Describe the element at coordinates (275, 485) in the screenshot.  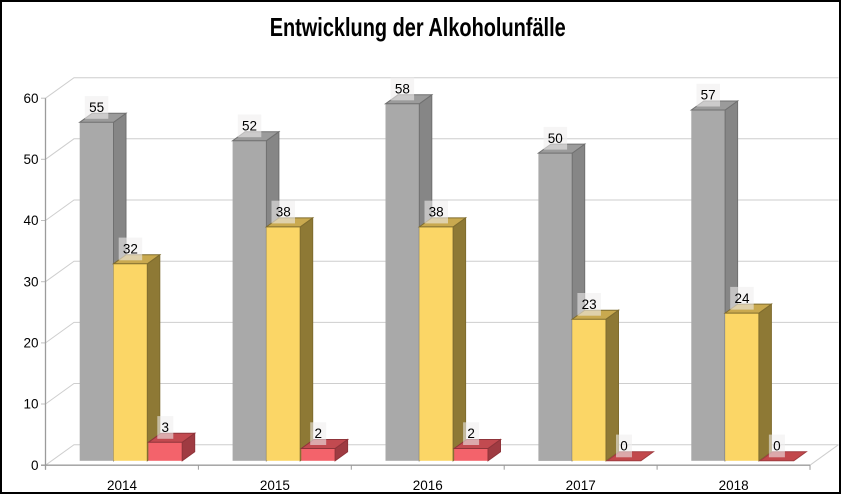
I see `svg-text: 2015` at that location.